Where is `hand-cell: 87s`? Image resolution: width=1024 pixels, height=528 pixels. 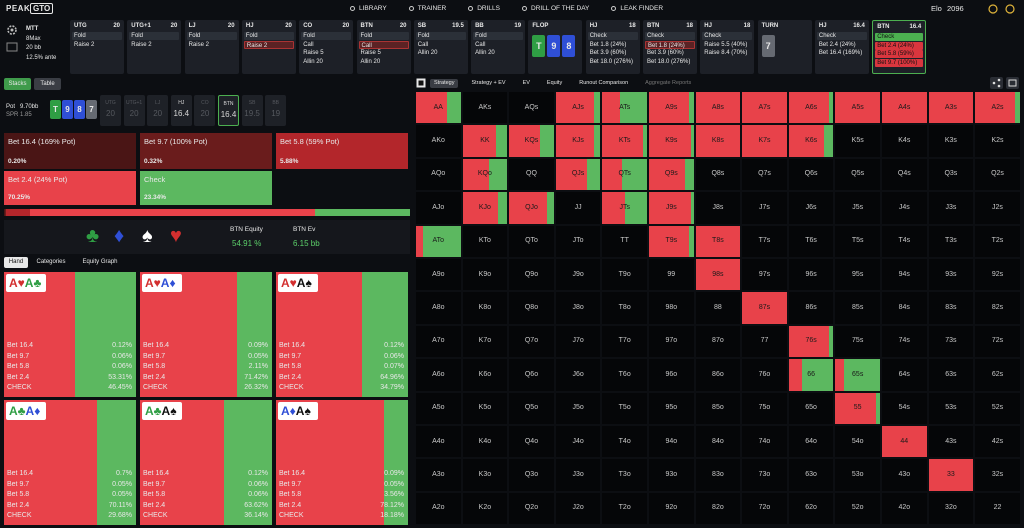
hand-cell: 87s is located at coordinates (764, 308).